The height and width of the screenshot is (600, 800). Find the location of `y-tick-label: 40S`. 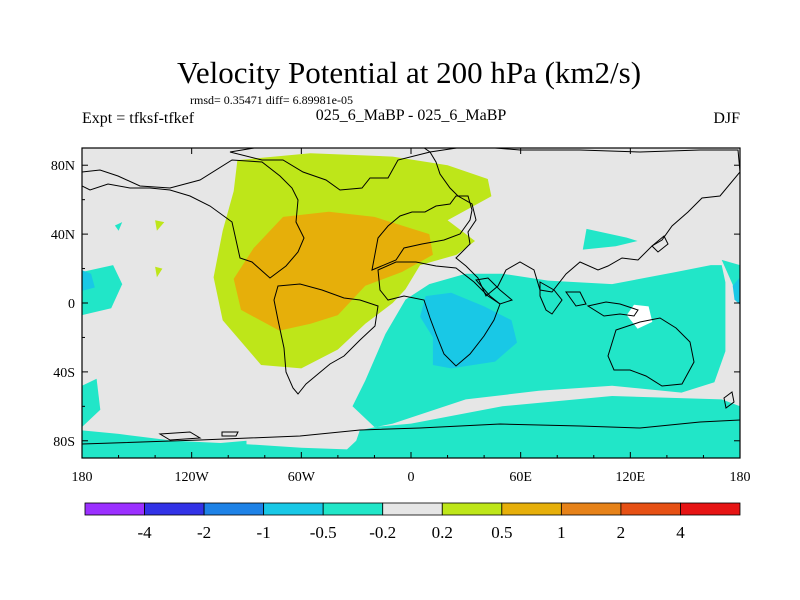

y-tick-label: 40S is located at coordinates (64, 373).